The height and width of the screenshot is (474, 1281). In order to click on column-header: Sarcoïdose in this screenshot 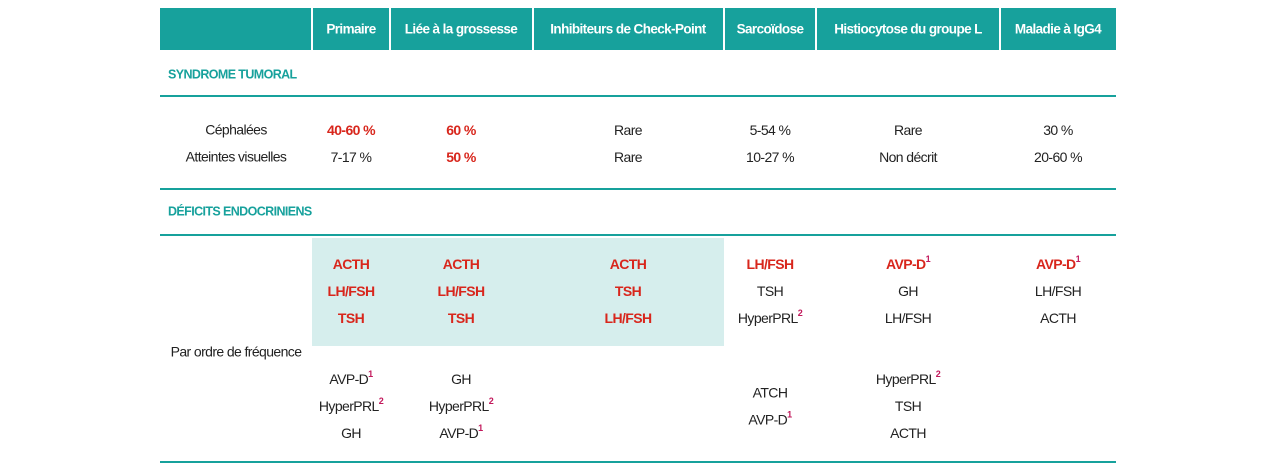, I will do `click(771, 29)`.